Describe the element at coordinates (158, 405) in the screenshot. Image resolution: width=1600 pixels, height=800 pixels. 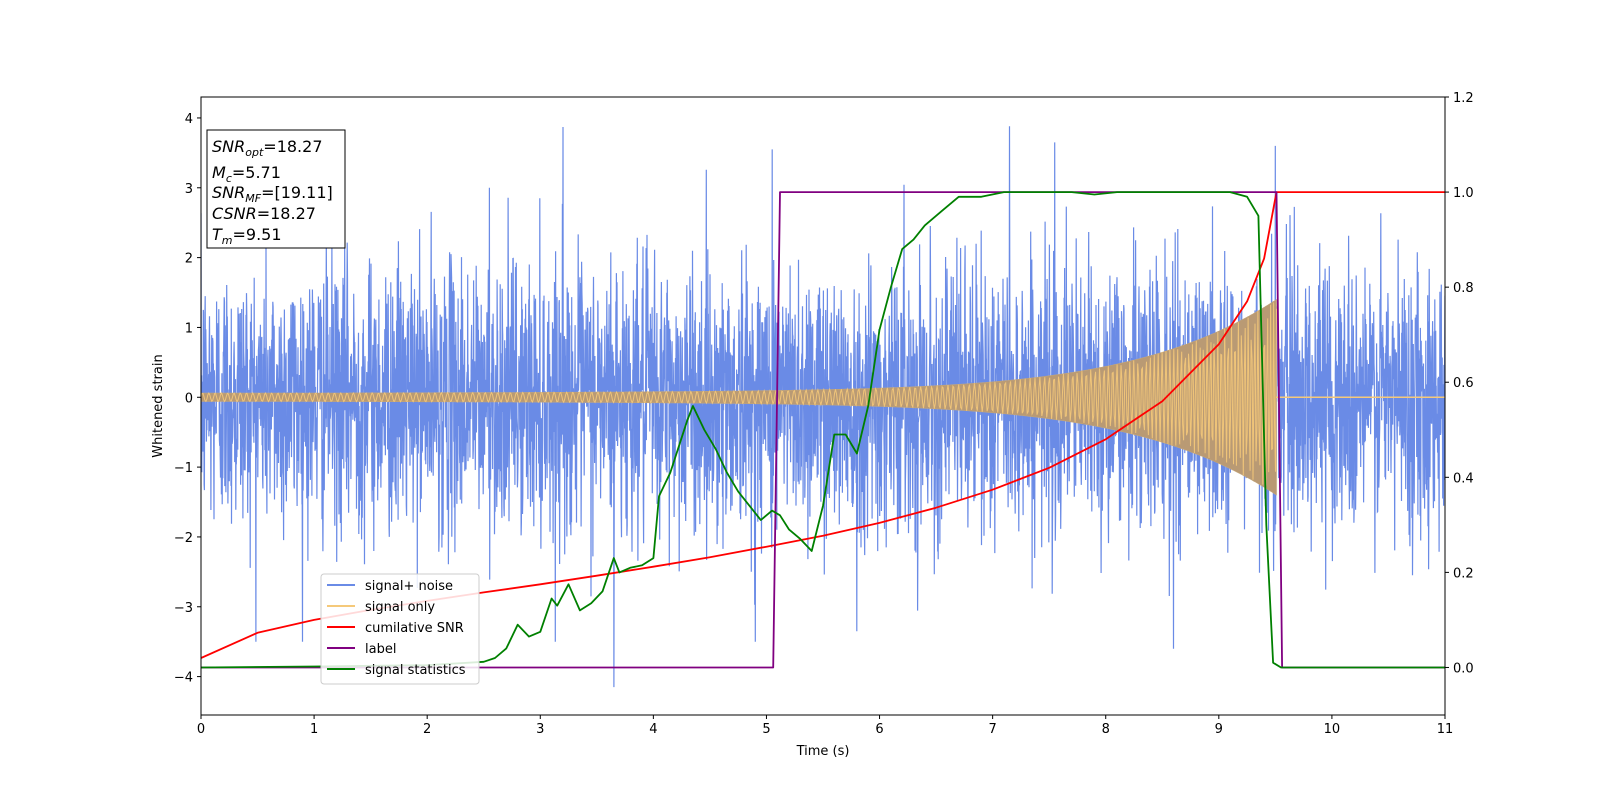
I see `y-axis-title: Whitened strain` at that location.